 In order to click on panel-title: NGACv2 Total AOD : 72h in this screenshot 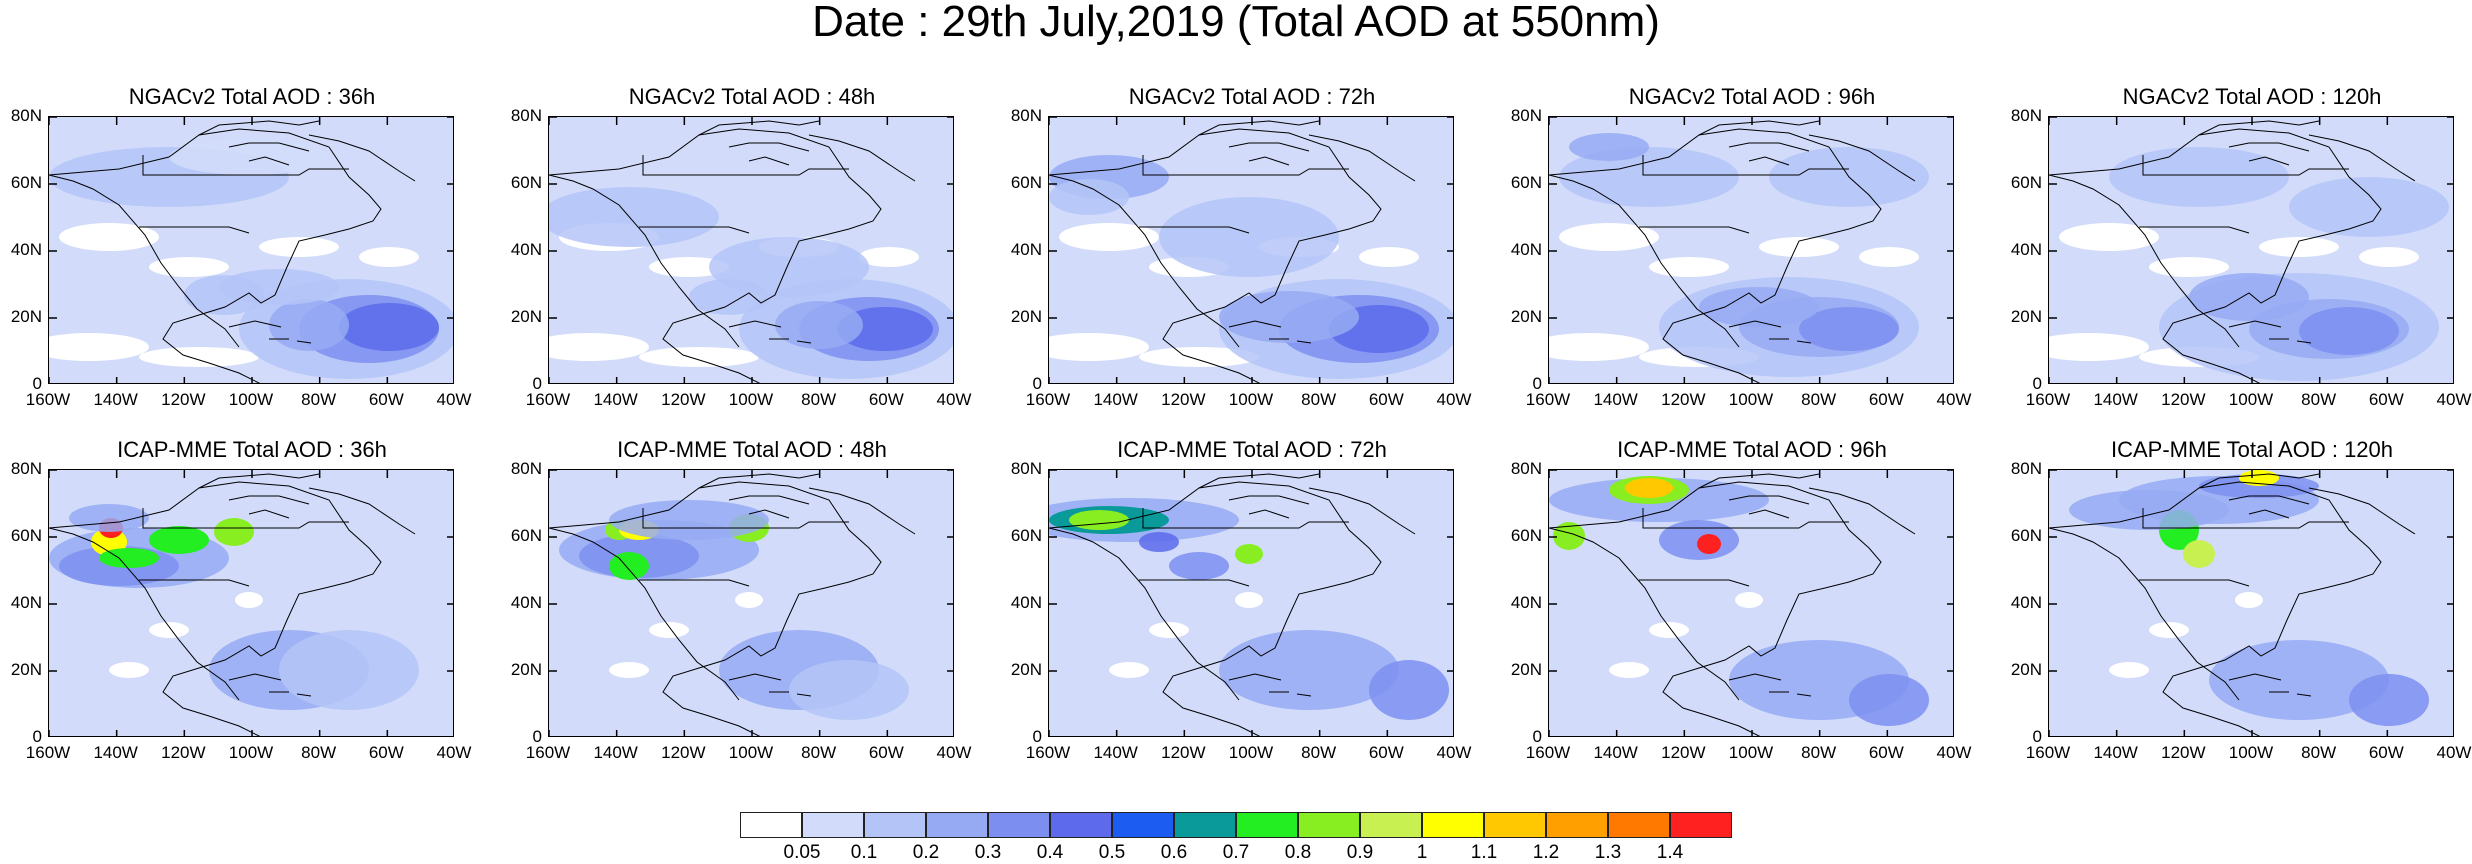, I will do `click(1252, 96)`.